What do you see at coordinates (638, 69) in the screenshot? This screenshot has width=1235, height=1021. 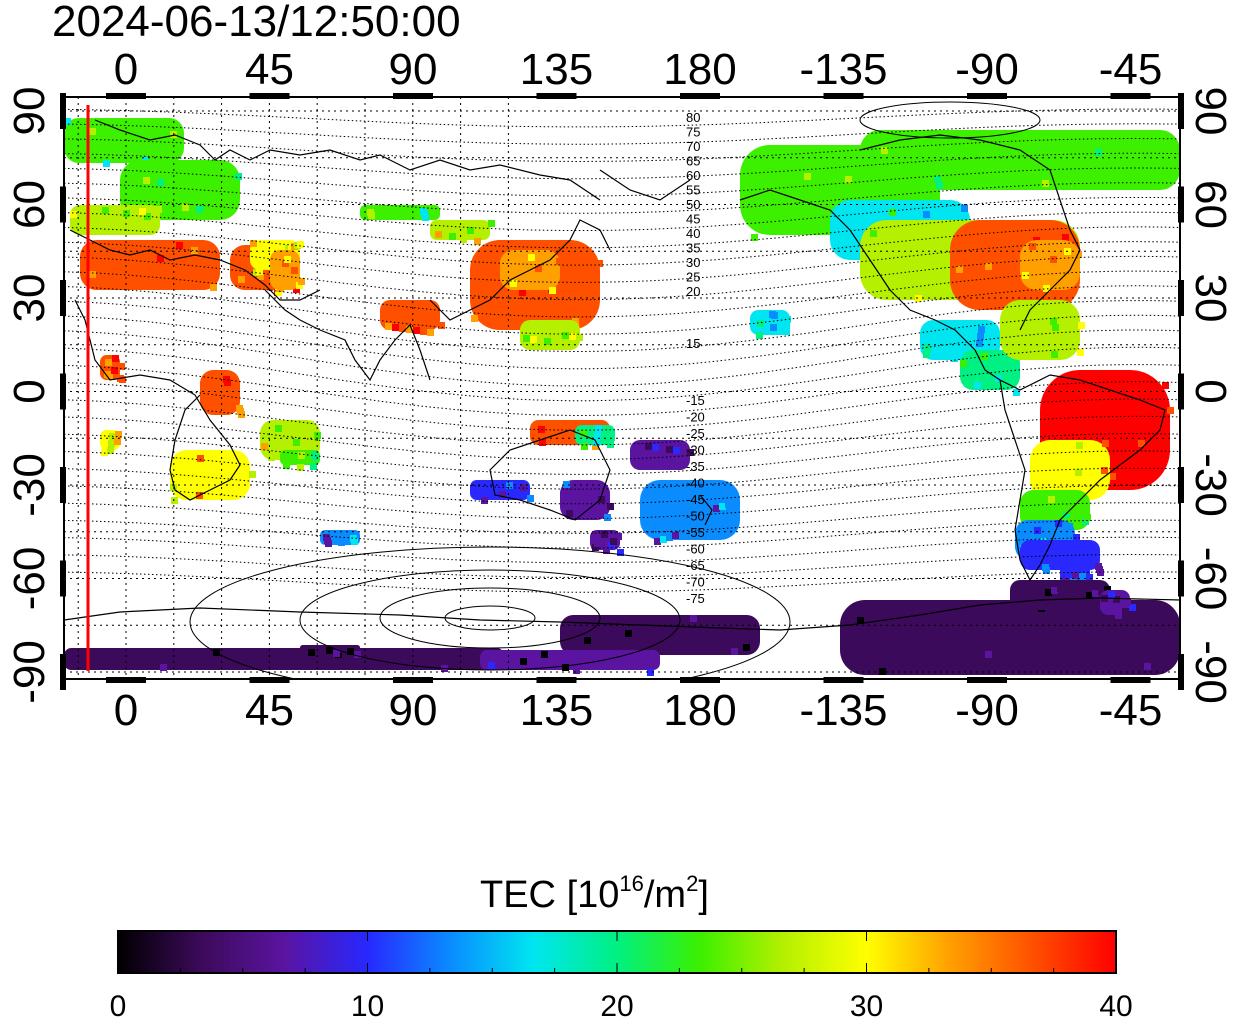 I see `top-longitude-axis: 0 45 90 135 180 -135 -90 -45` at bounding box center [638, 69].